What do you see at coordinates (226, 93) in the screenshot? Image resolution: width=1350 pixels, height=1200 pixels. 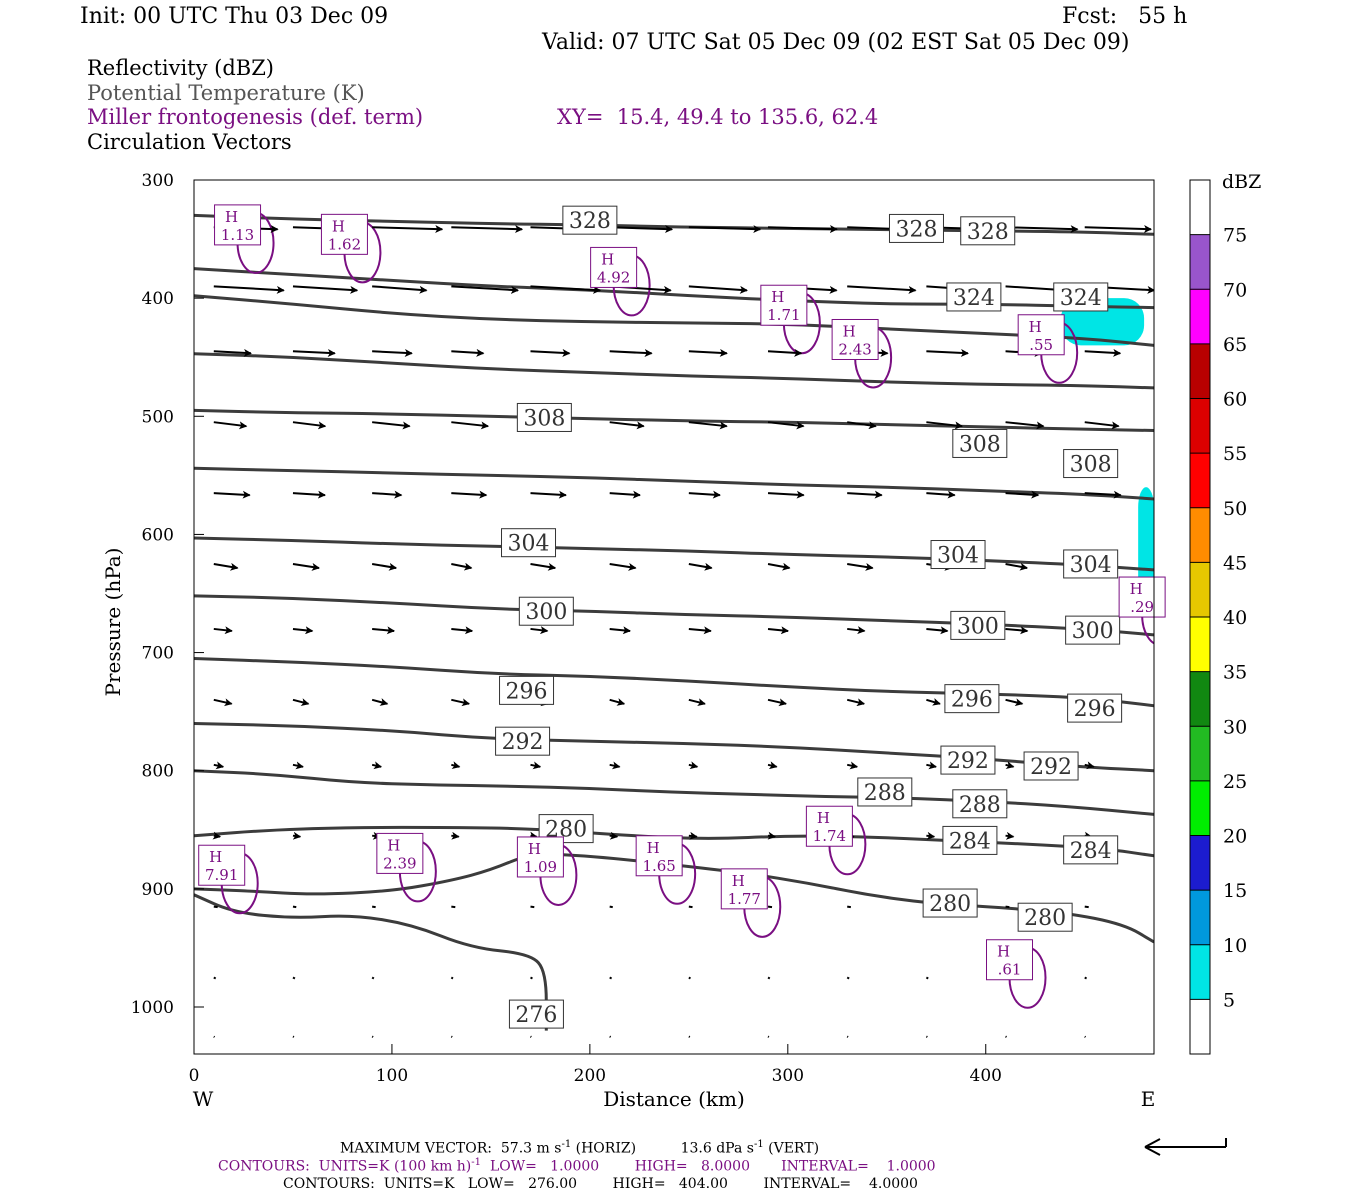 I see `field-theta: Potential Temperature (K)` at bounding box center [226, 93].